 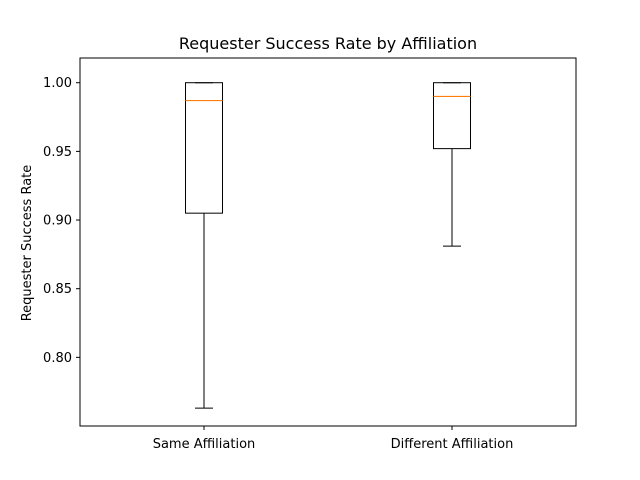 What do you see at coordinates (57, 152) in the screenshot?
I see `y-tick-label: 0.95` at bounding box center [57, 152].